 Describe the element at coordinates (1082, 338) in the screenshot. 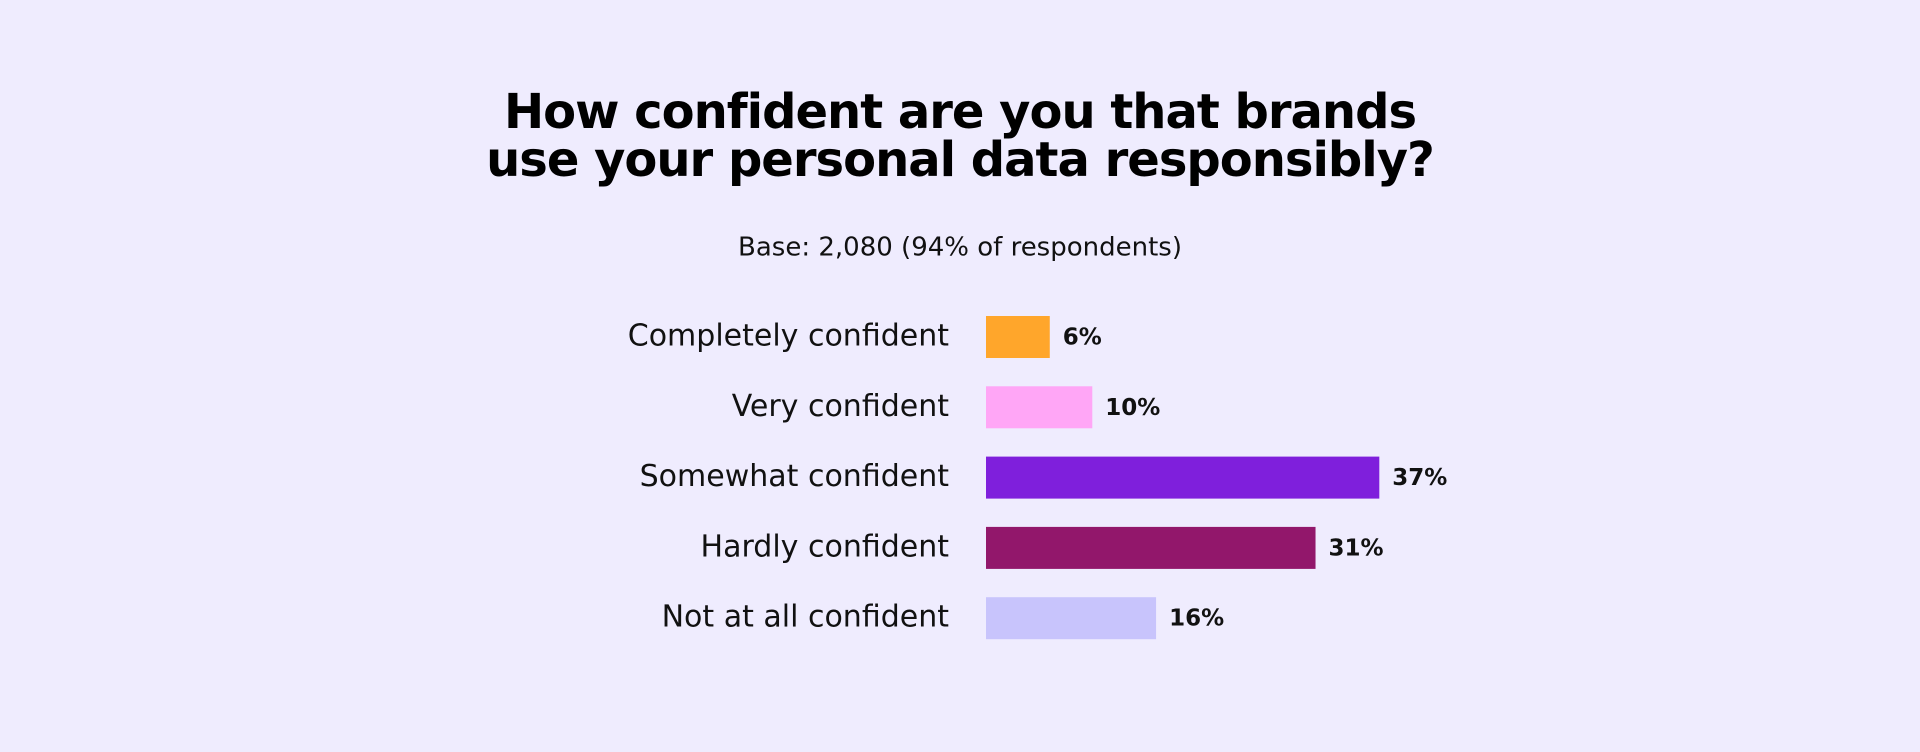

I see `value-label: 6%` at that location.